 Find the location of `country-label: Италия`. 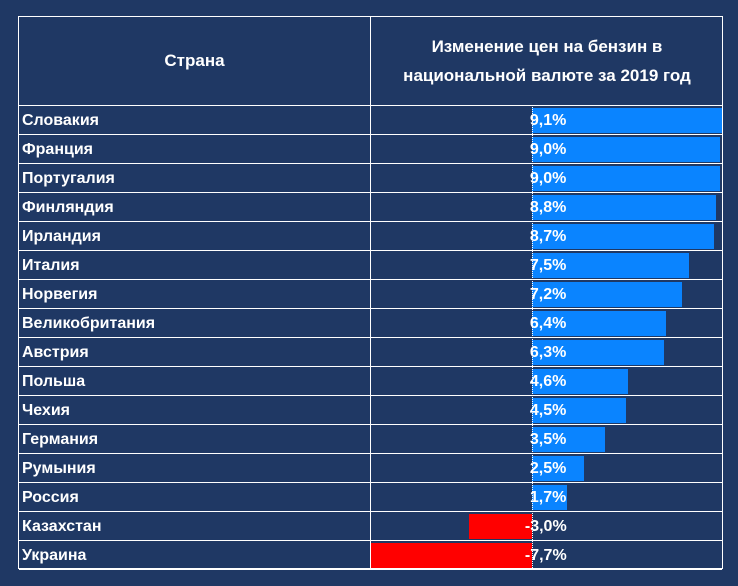

country-label: Италия is located at coordinates (51, 265).